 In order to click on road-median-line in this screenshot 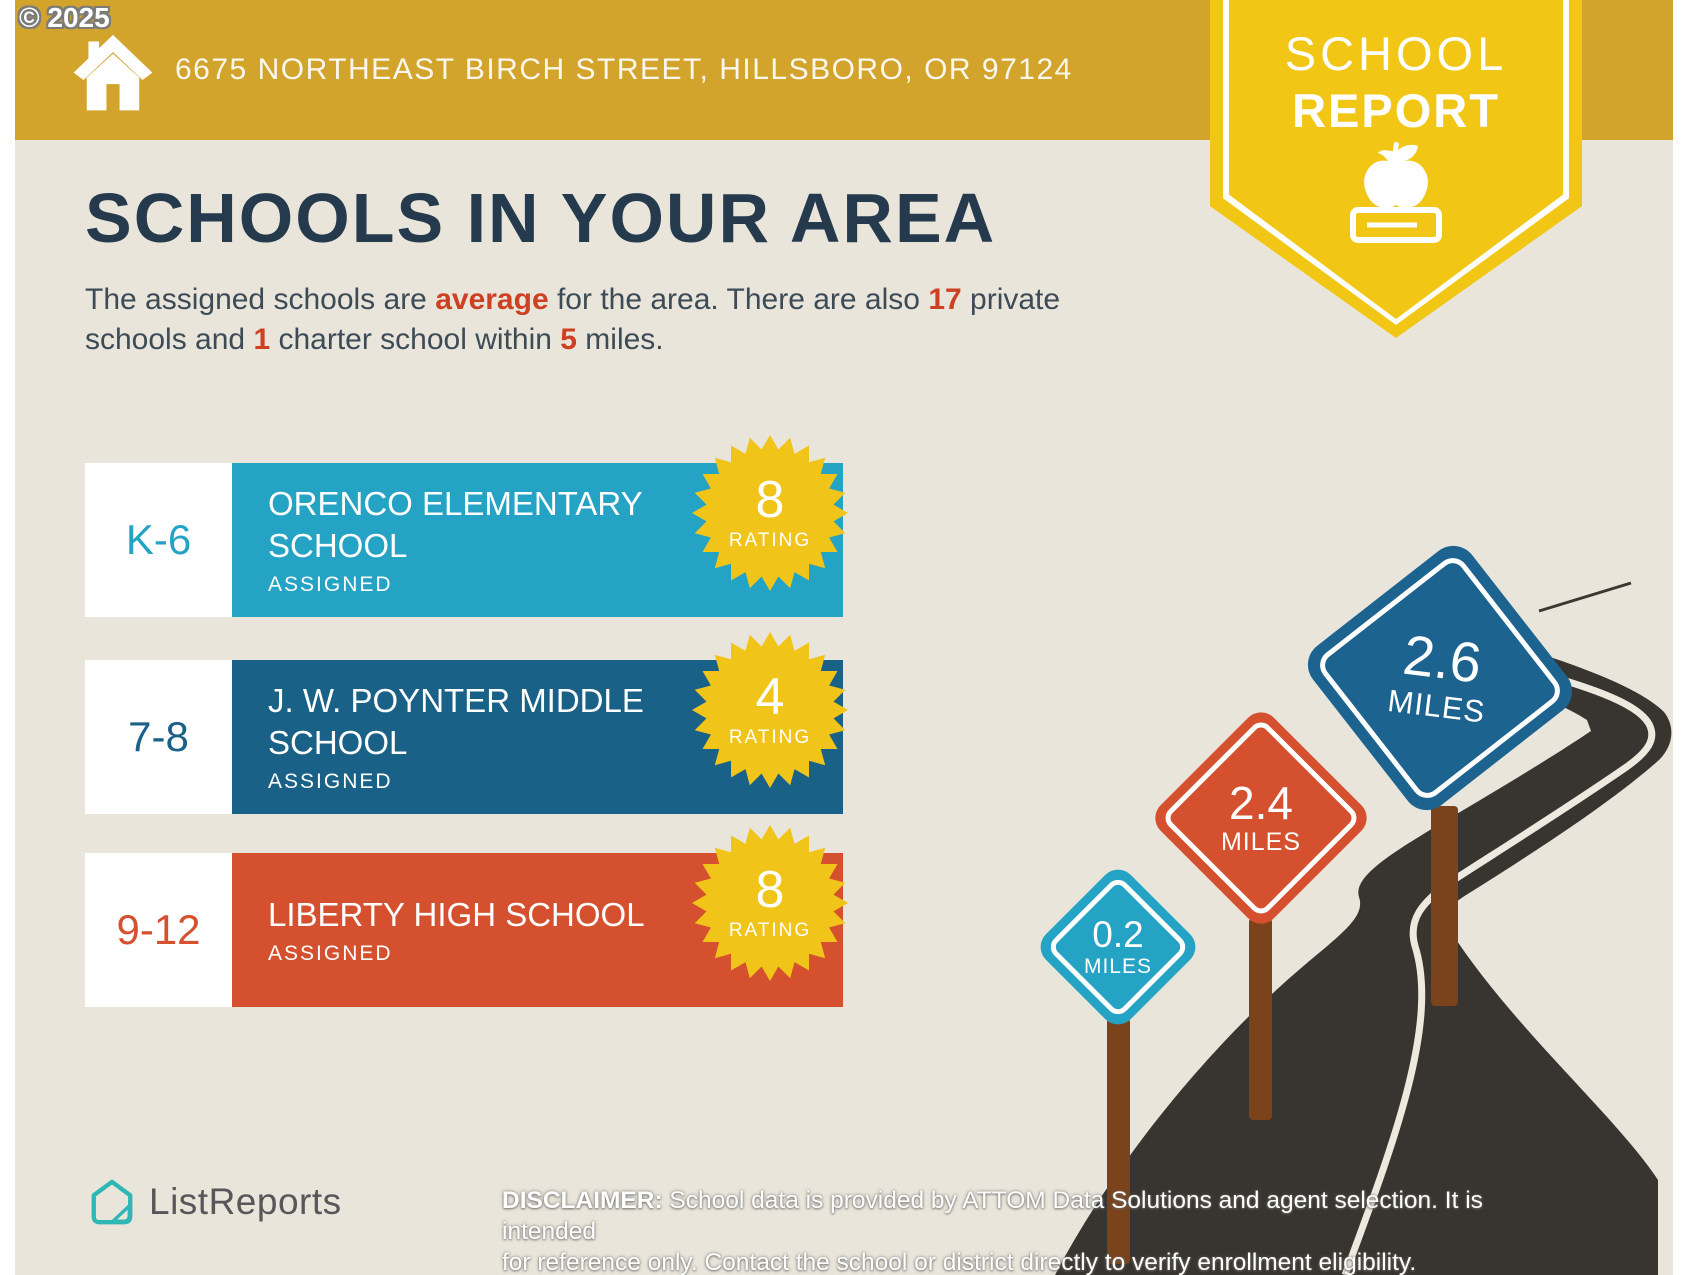, I will do `click(1498, 966)`.